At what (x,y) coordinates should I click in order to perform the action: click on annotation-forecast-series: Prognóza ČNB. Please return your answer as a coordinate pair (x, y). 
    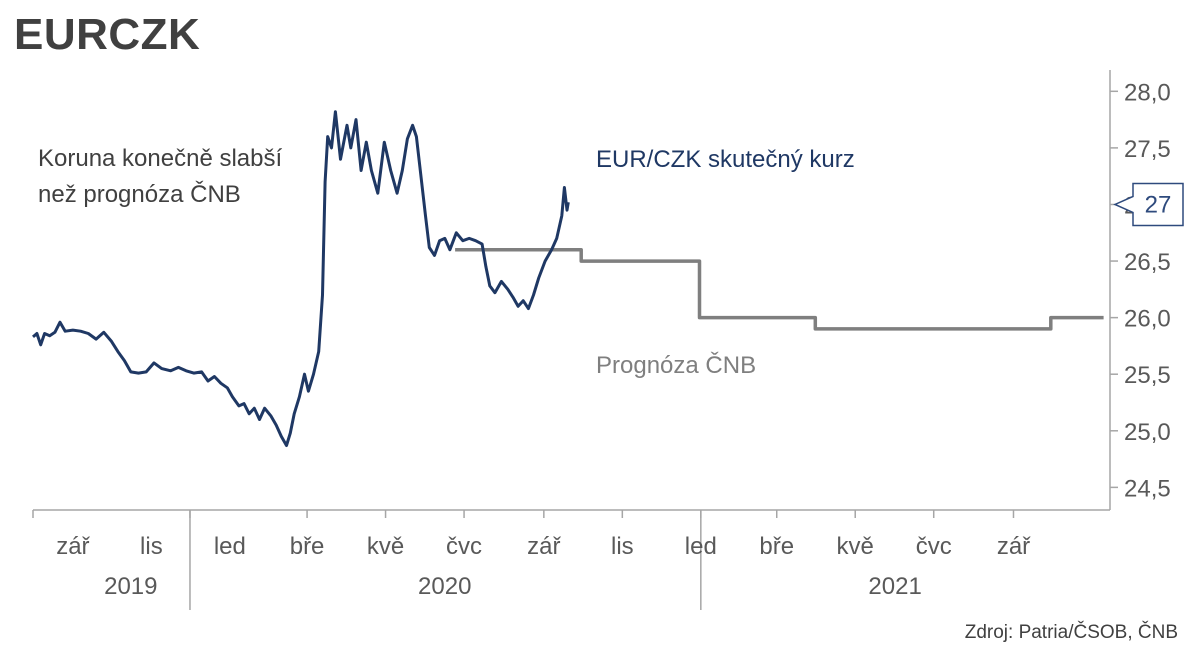
    Looking at the image, I should click on (676, 365).